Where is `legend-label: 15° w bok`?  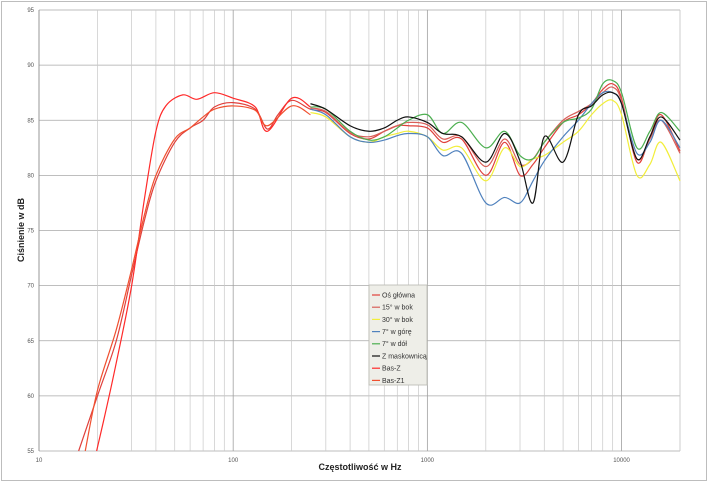
legend-label: 15° w bok is located at coordinates (397, 308).